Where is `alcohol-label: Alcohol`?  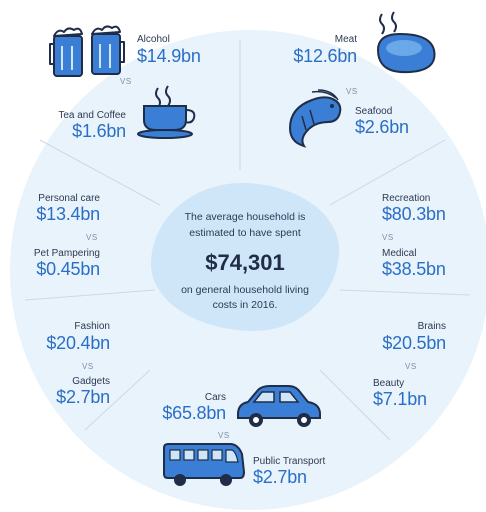
alcohol-label: Alcohol is located at coordinates (153, 39).